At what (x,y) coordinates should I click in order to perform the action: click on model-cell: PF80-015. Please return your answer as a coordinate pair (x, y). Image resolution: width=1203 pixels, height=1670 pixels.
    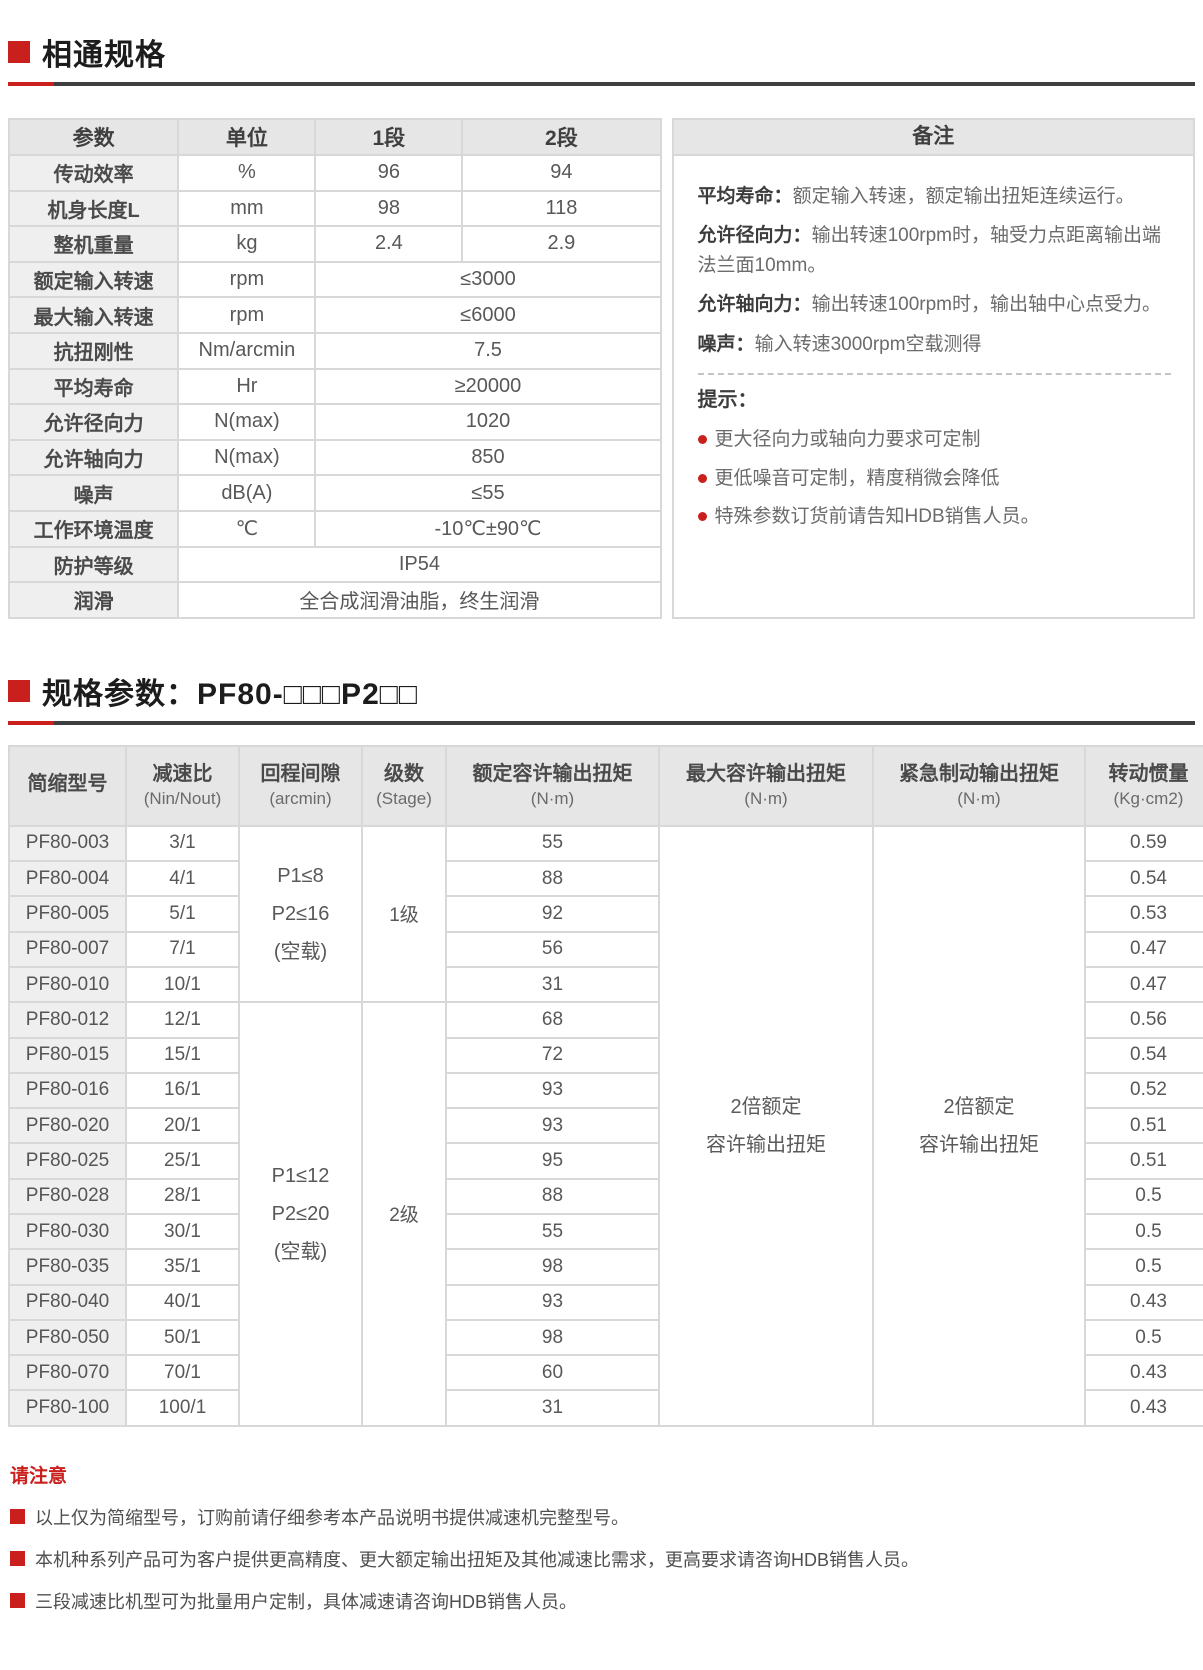
    Looking at the image, I should click on (67, 1055).